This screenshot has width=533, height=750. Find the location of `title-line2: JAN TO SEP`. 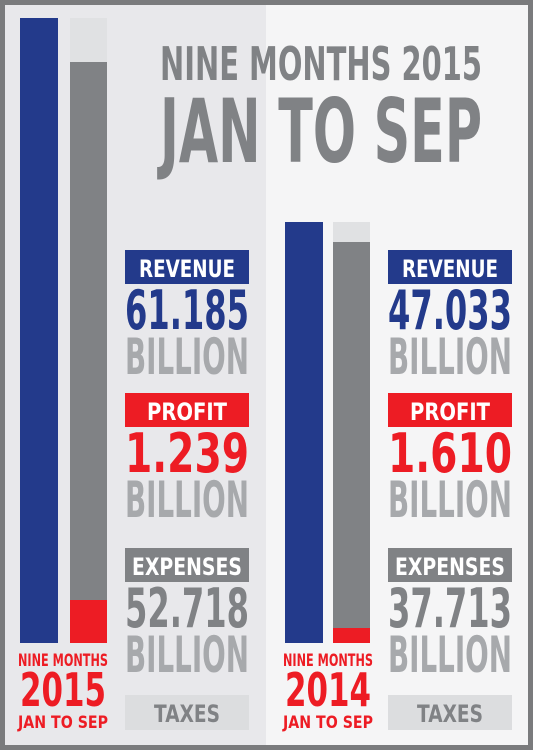

title-line2: JAN TO SEP is located at coordinates (319, 131).